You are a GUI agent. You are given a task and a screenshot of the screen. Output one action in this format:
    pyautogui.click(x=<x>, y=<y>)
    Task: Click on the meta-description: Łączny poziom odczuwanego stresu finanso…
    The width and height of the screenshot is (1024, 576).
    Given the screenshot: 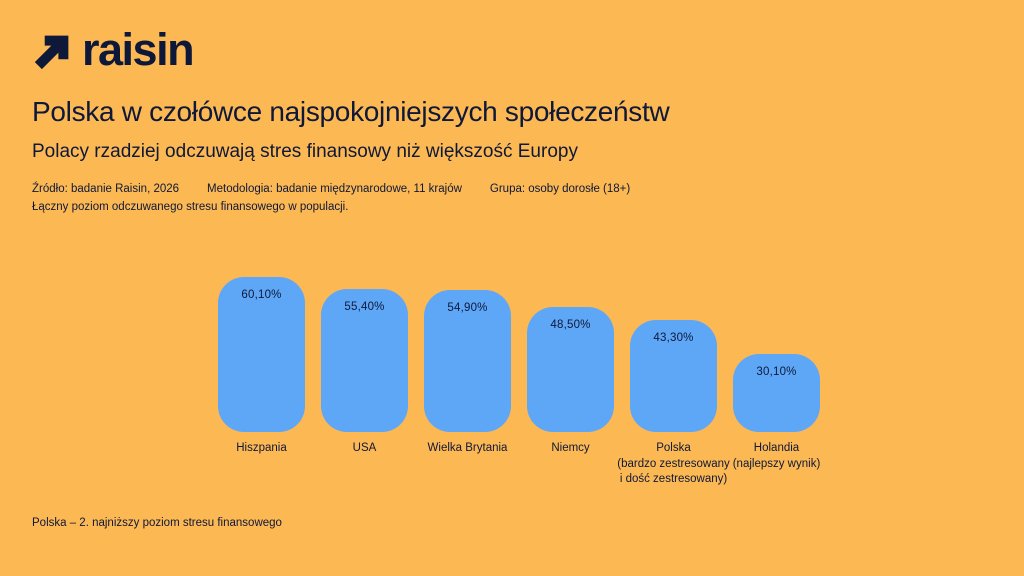 What is the action you would take?
    pyautogui.click(x=190, y=207)
    